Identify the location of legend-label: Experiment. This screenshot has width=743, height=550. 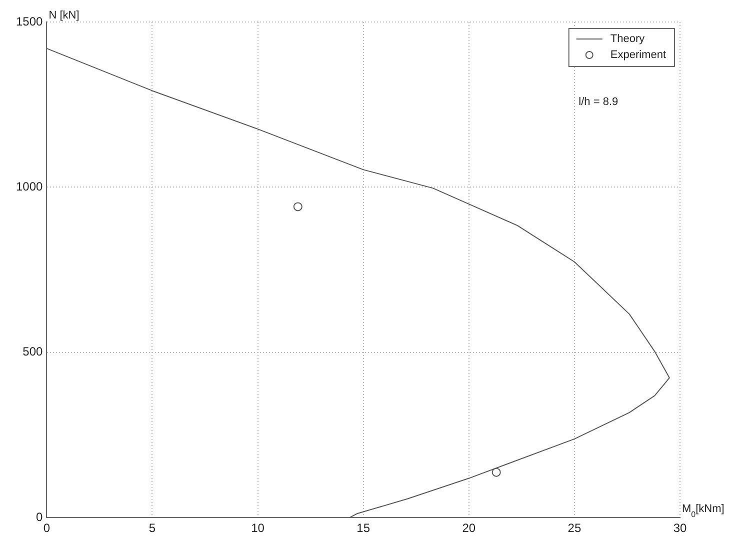
(638, 55).